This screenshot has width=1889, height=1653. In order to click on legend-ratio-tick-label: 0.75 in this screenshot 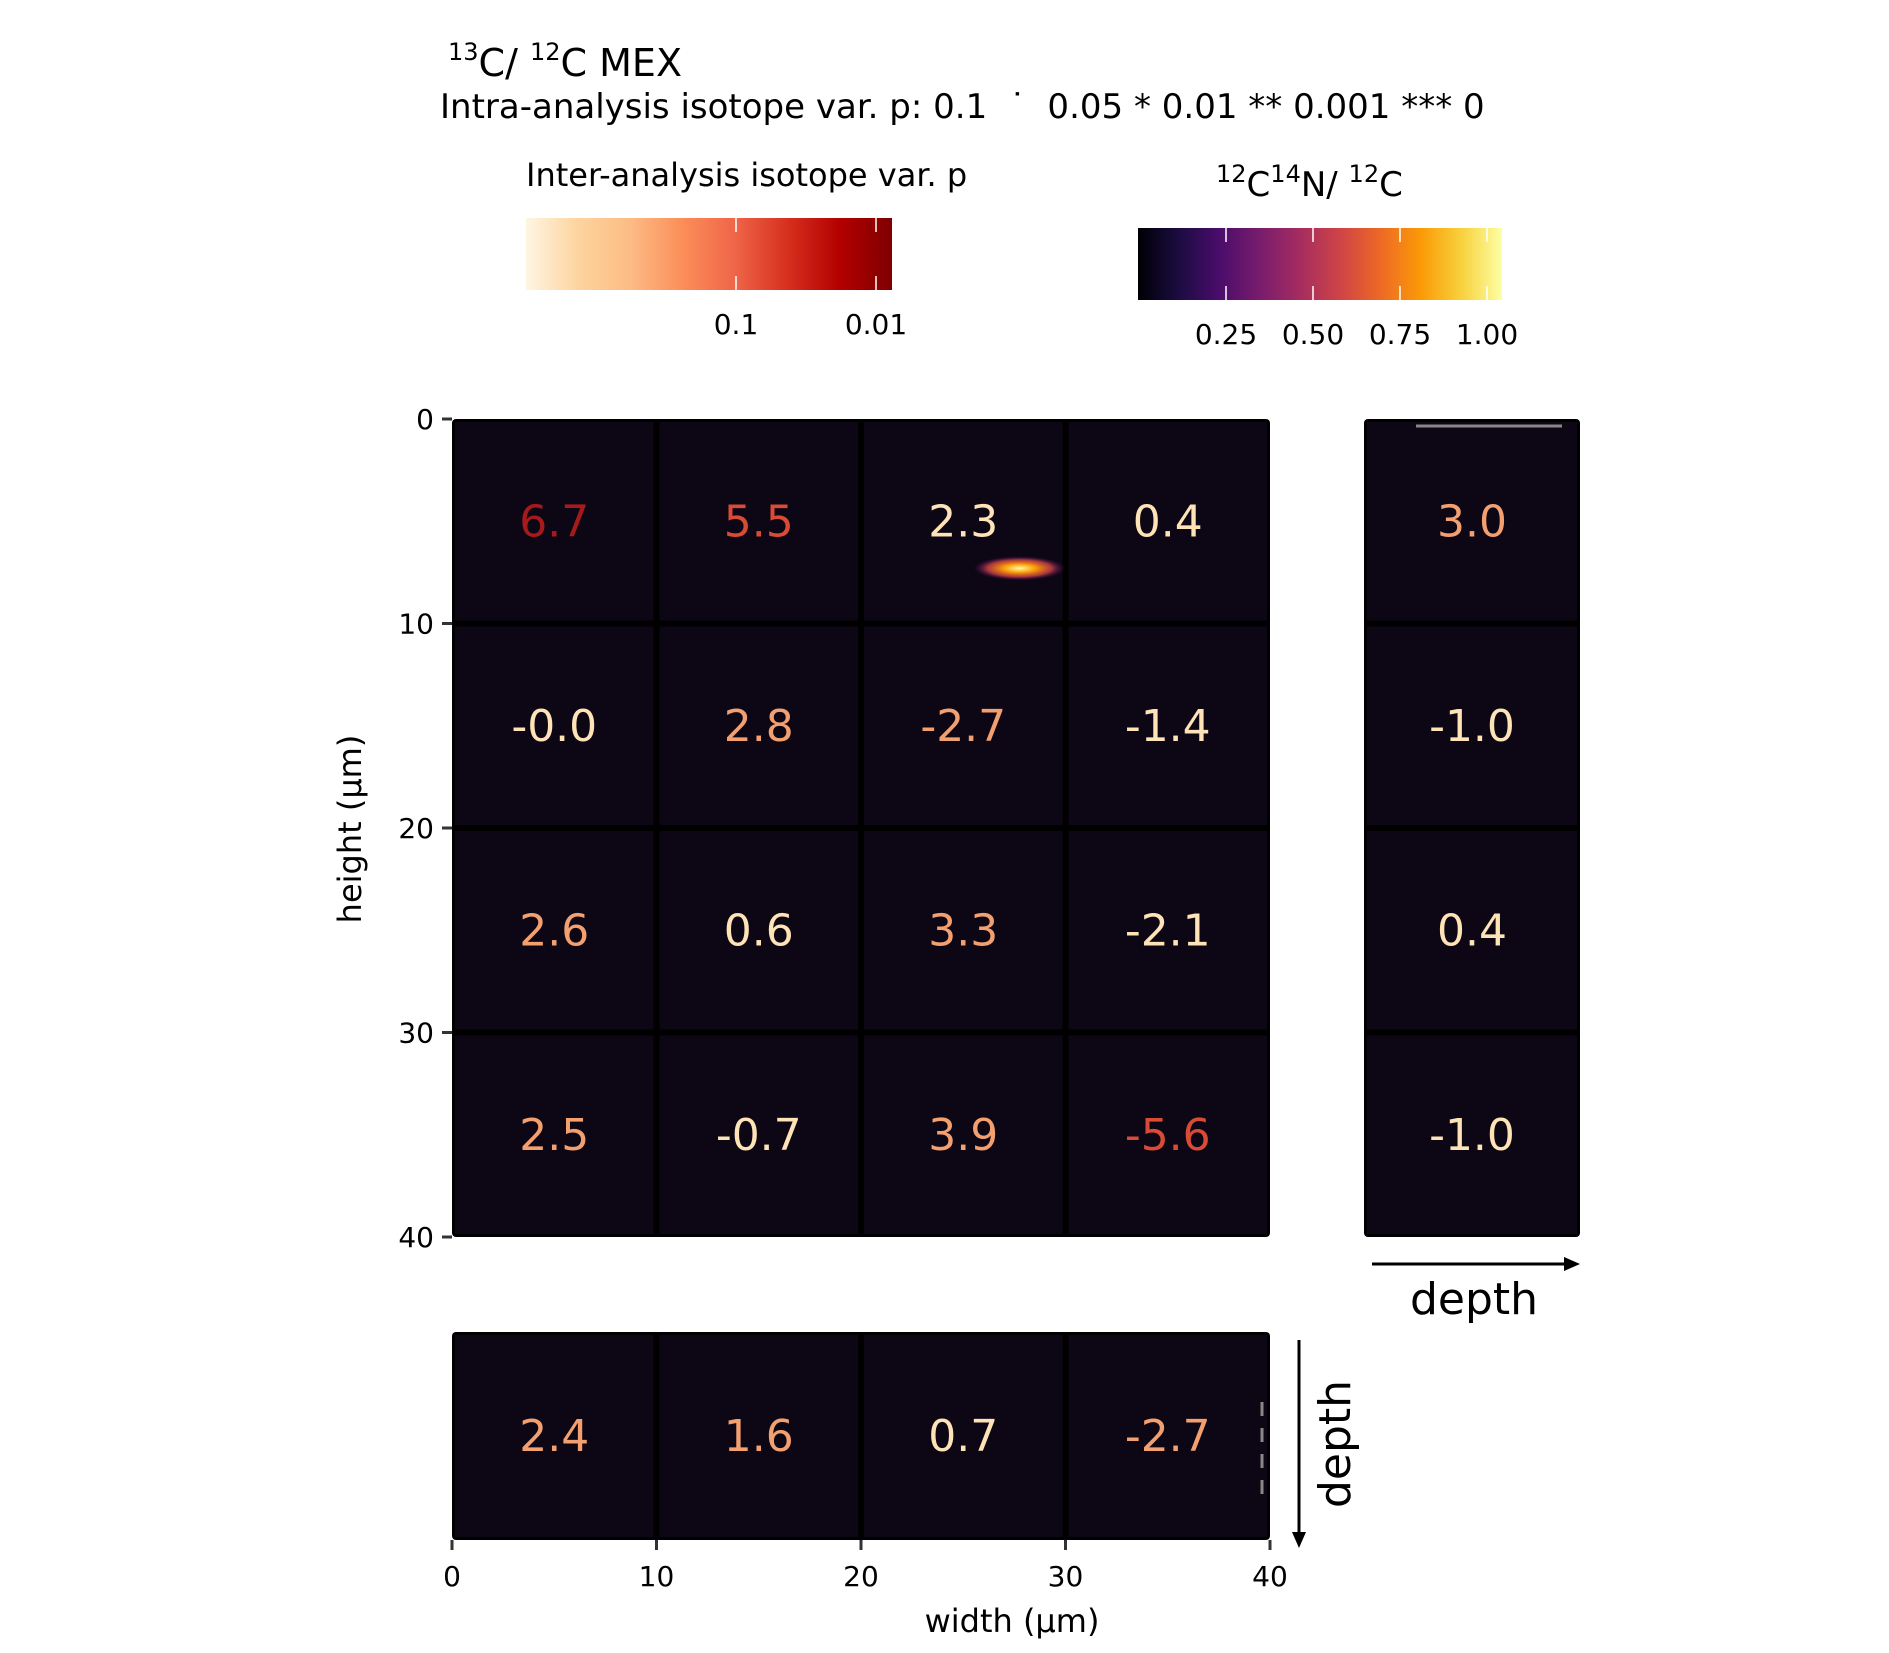, I will do `click(1400, 334)`.